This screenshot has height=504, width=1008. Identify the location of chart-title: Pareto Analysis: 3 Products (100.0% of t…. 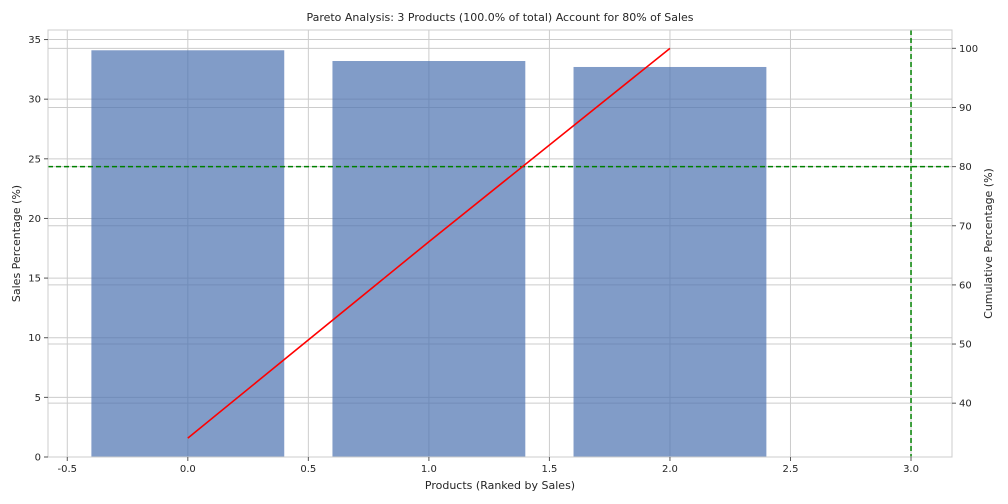
(499, 17).